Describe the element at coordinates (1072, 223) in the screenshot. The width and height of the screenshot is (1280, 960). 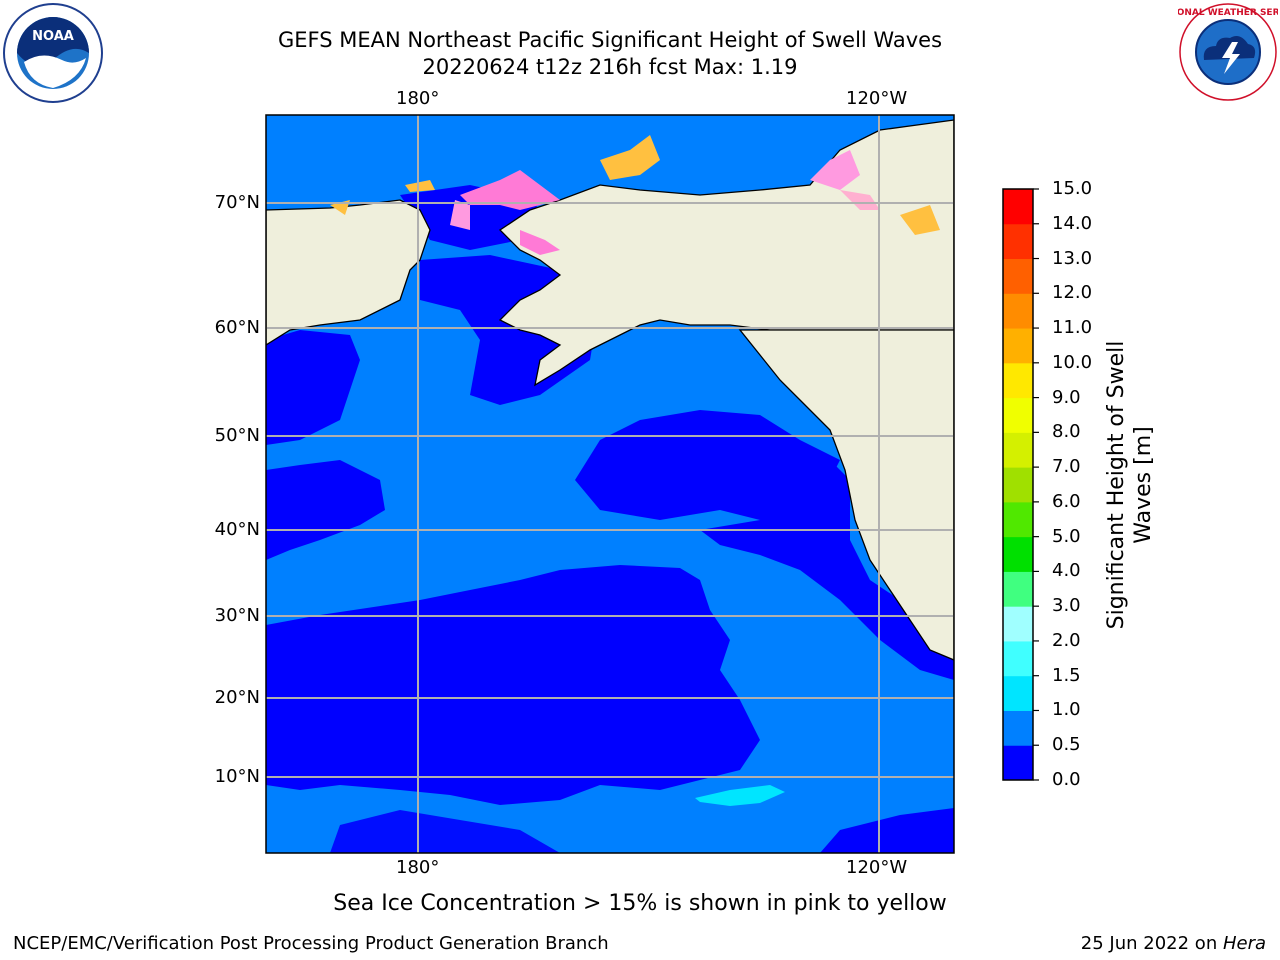
I see `colorbar-tick-label: 14.0` at that location.